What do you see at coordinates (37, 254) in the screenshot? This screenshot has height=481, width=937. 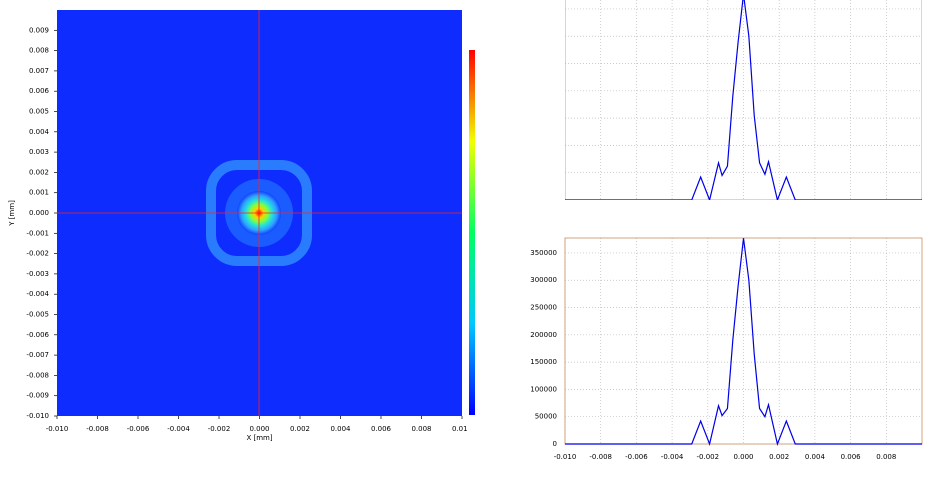 I see `y-tick-label: -0.002` at bounding box center [37, 254].